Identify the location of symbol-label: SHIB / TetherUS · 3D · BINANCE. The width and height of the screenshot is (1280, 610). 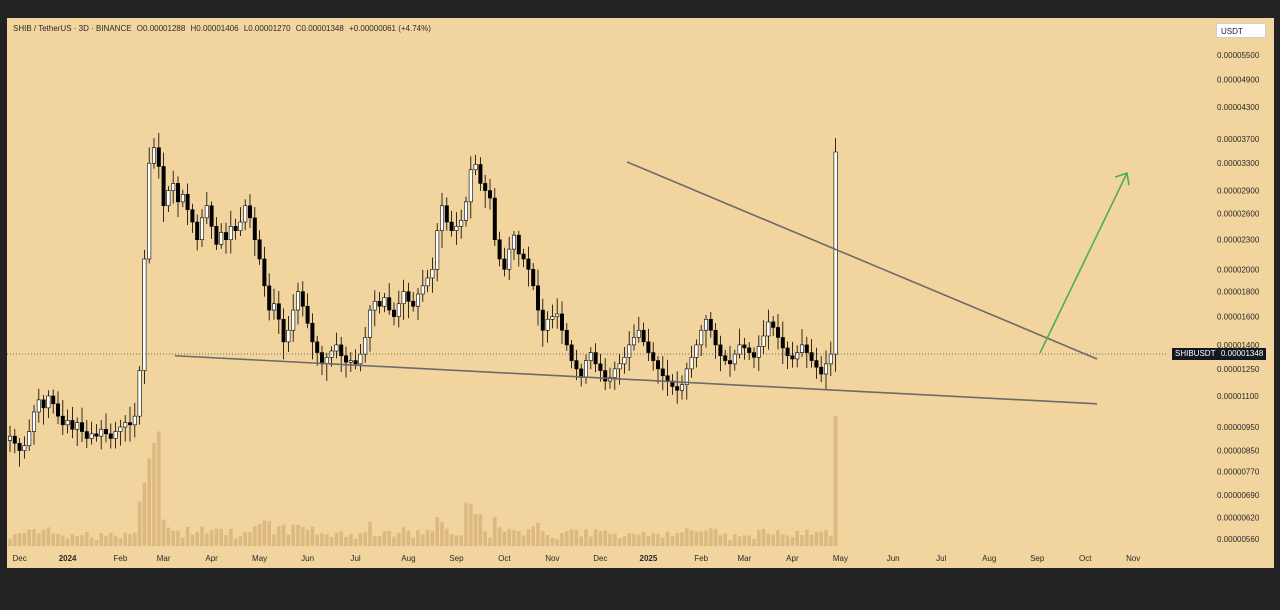
(72, 28).